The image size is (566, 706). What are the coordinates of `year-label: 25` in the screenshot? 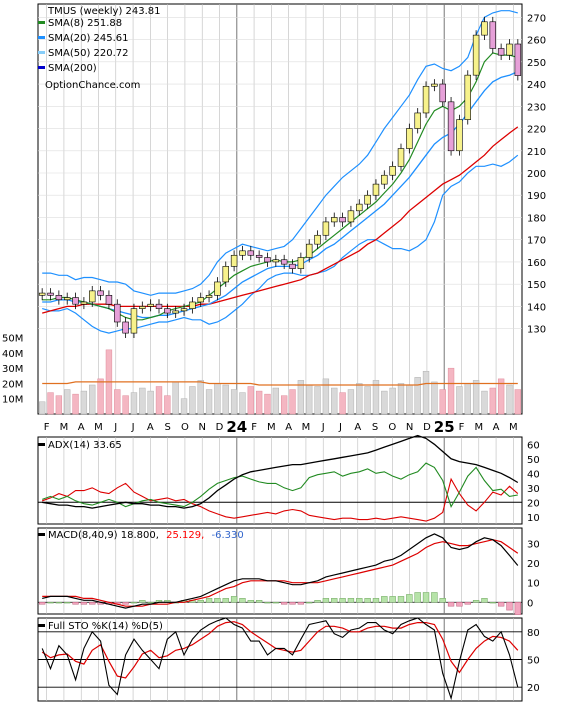 It's located at (444, 427).